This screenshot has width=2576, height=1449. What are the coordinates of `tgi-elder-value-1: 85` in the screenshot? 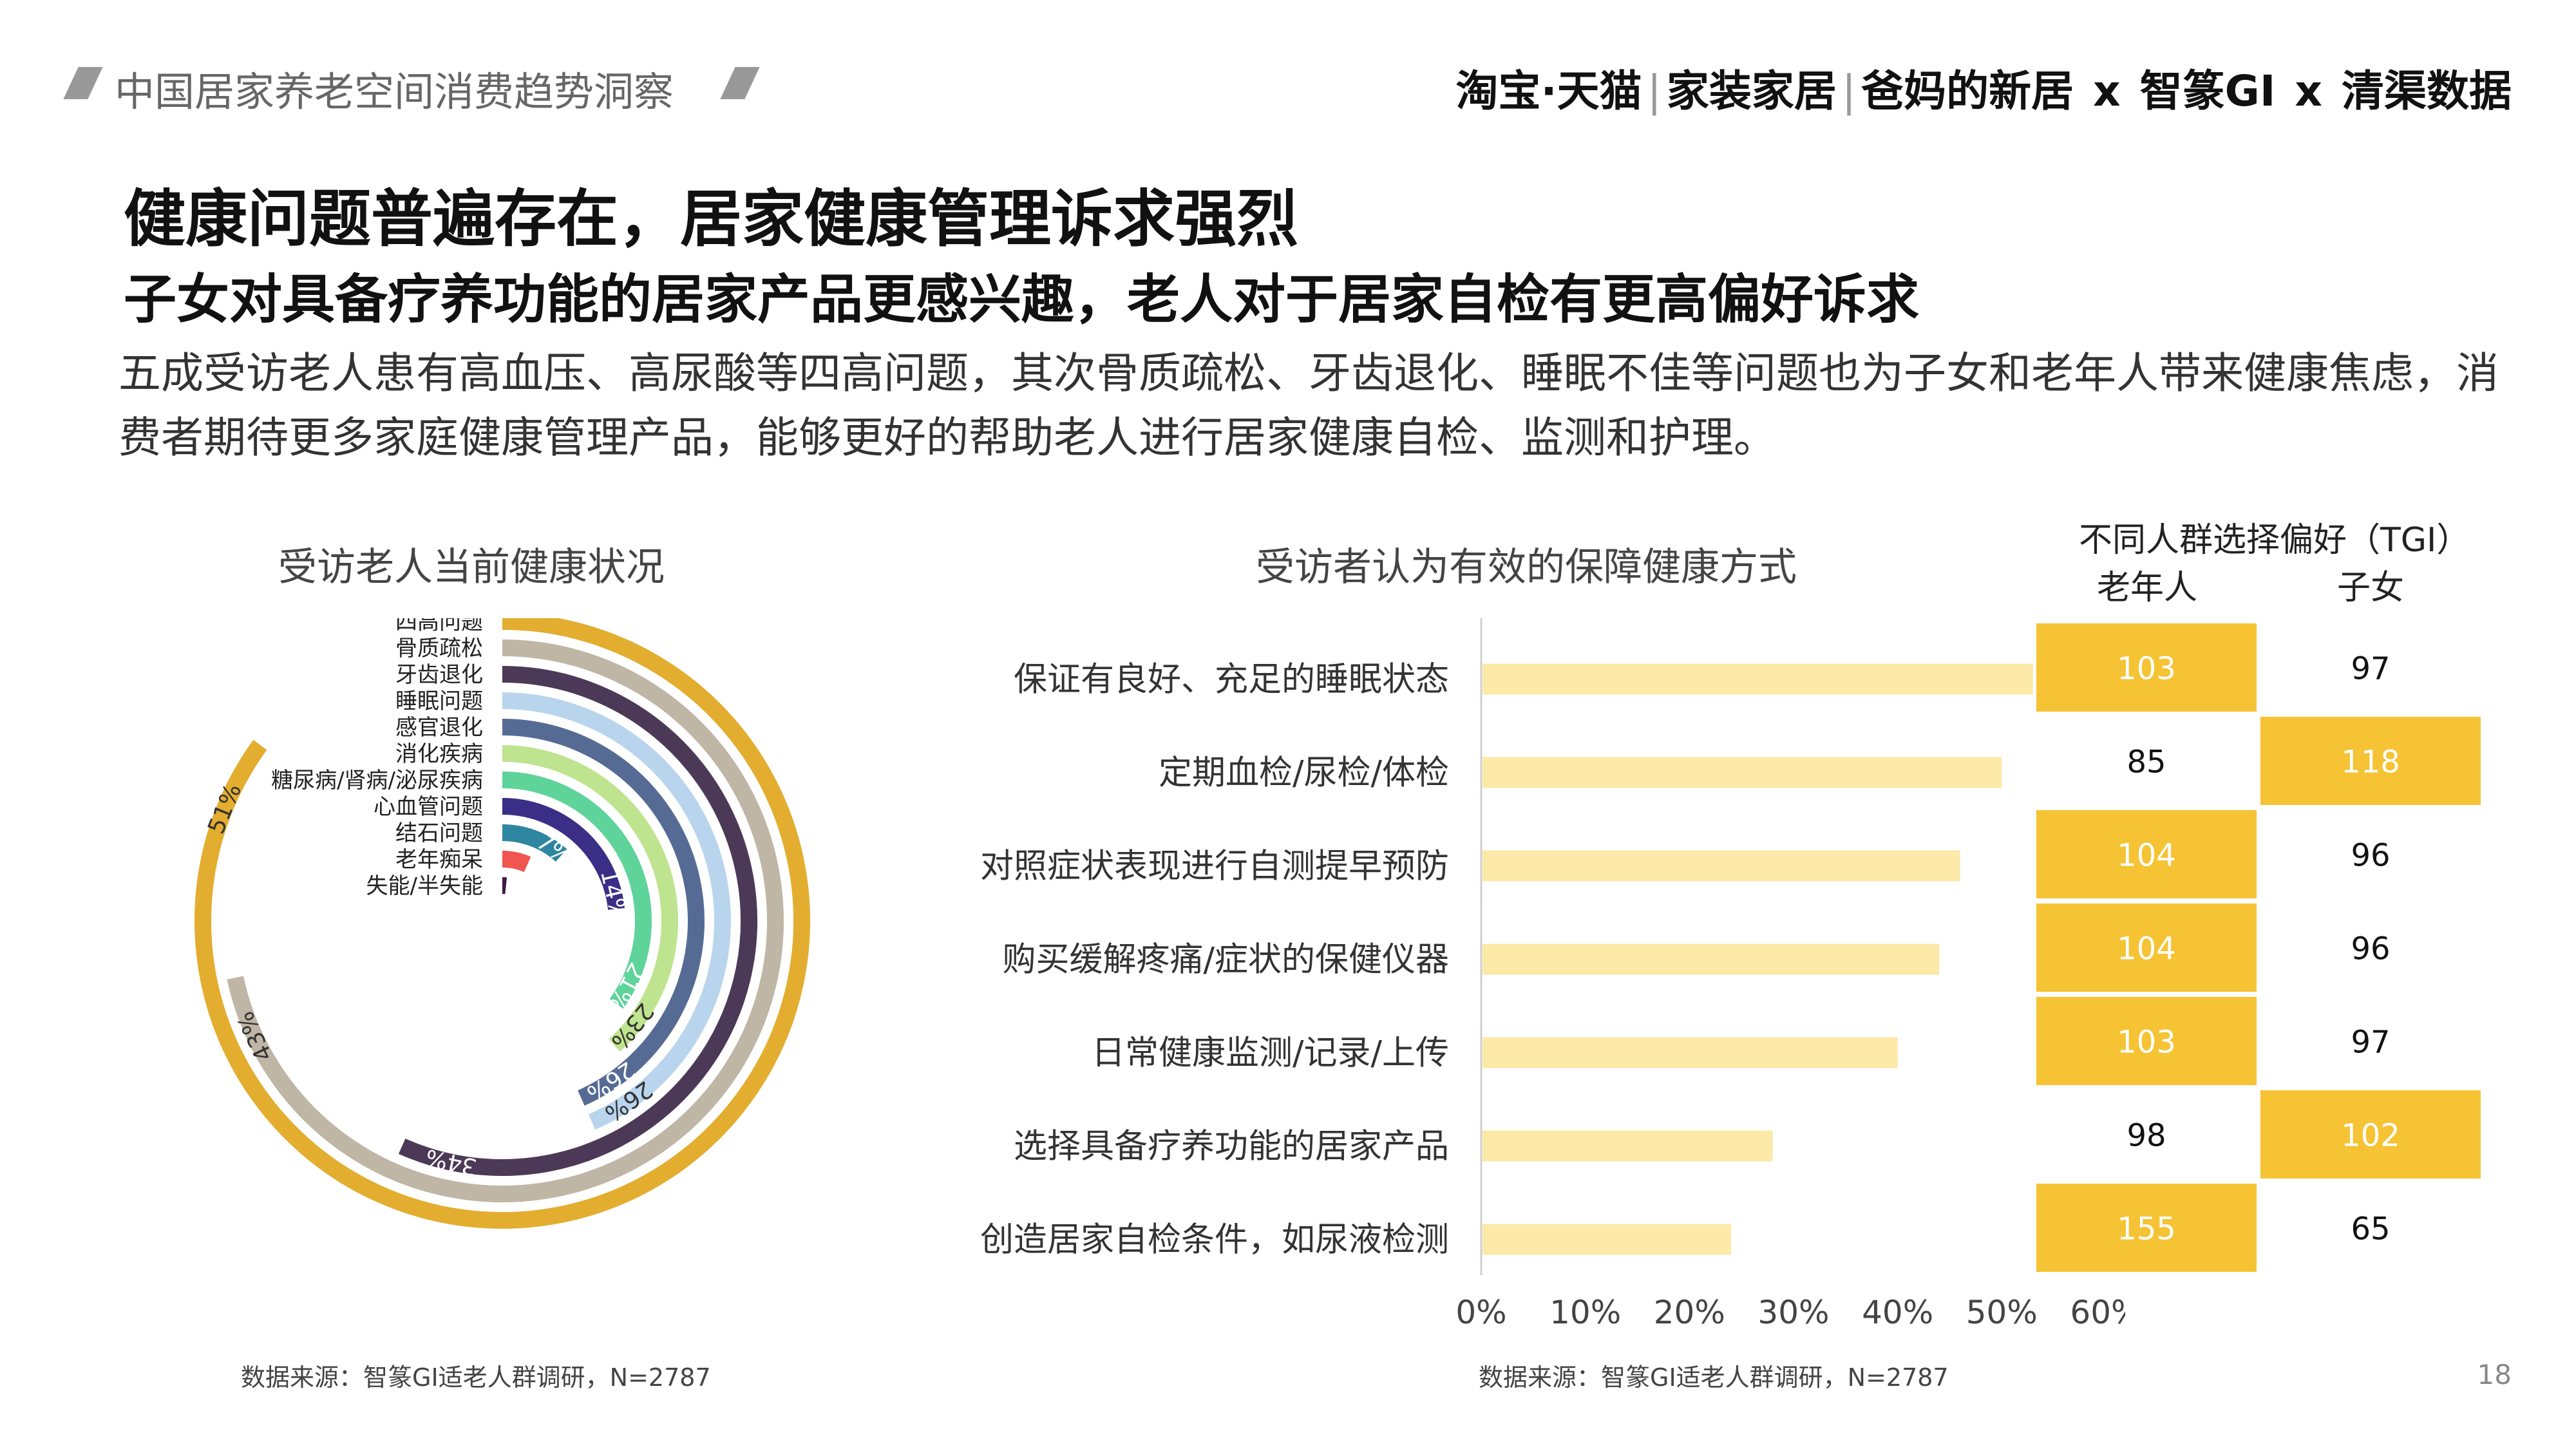 It's located at (2146, 762).